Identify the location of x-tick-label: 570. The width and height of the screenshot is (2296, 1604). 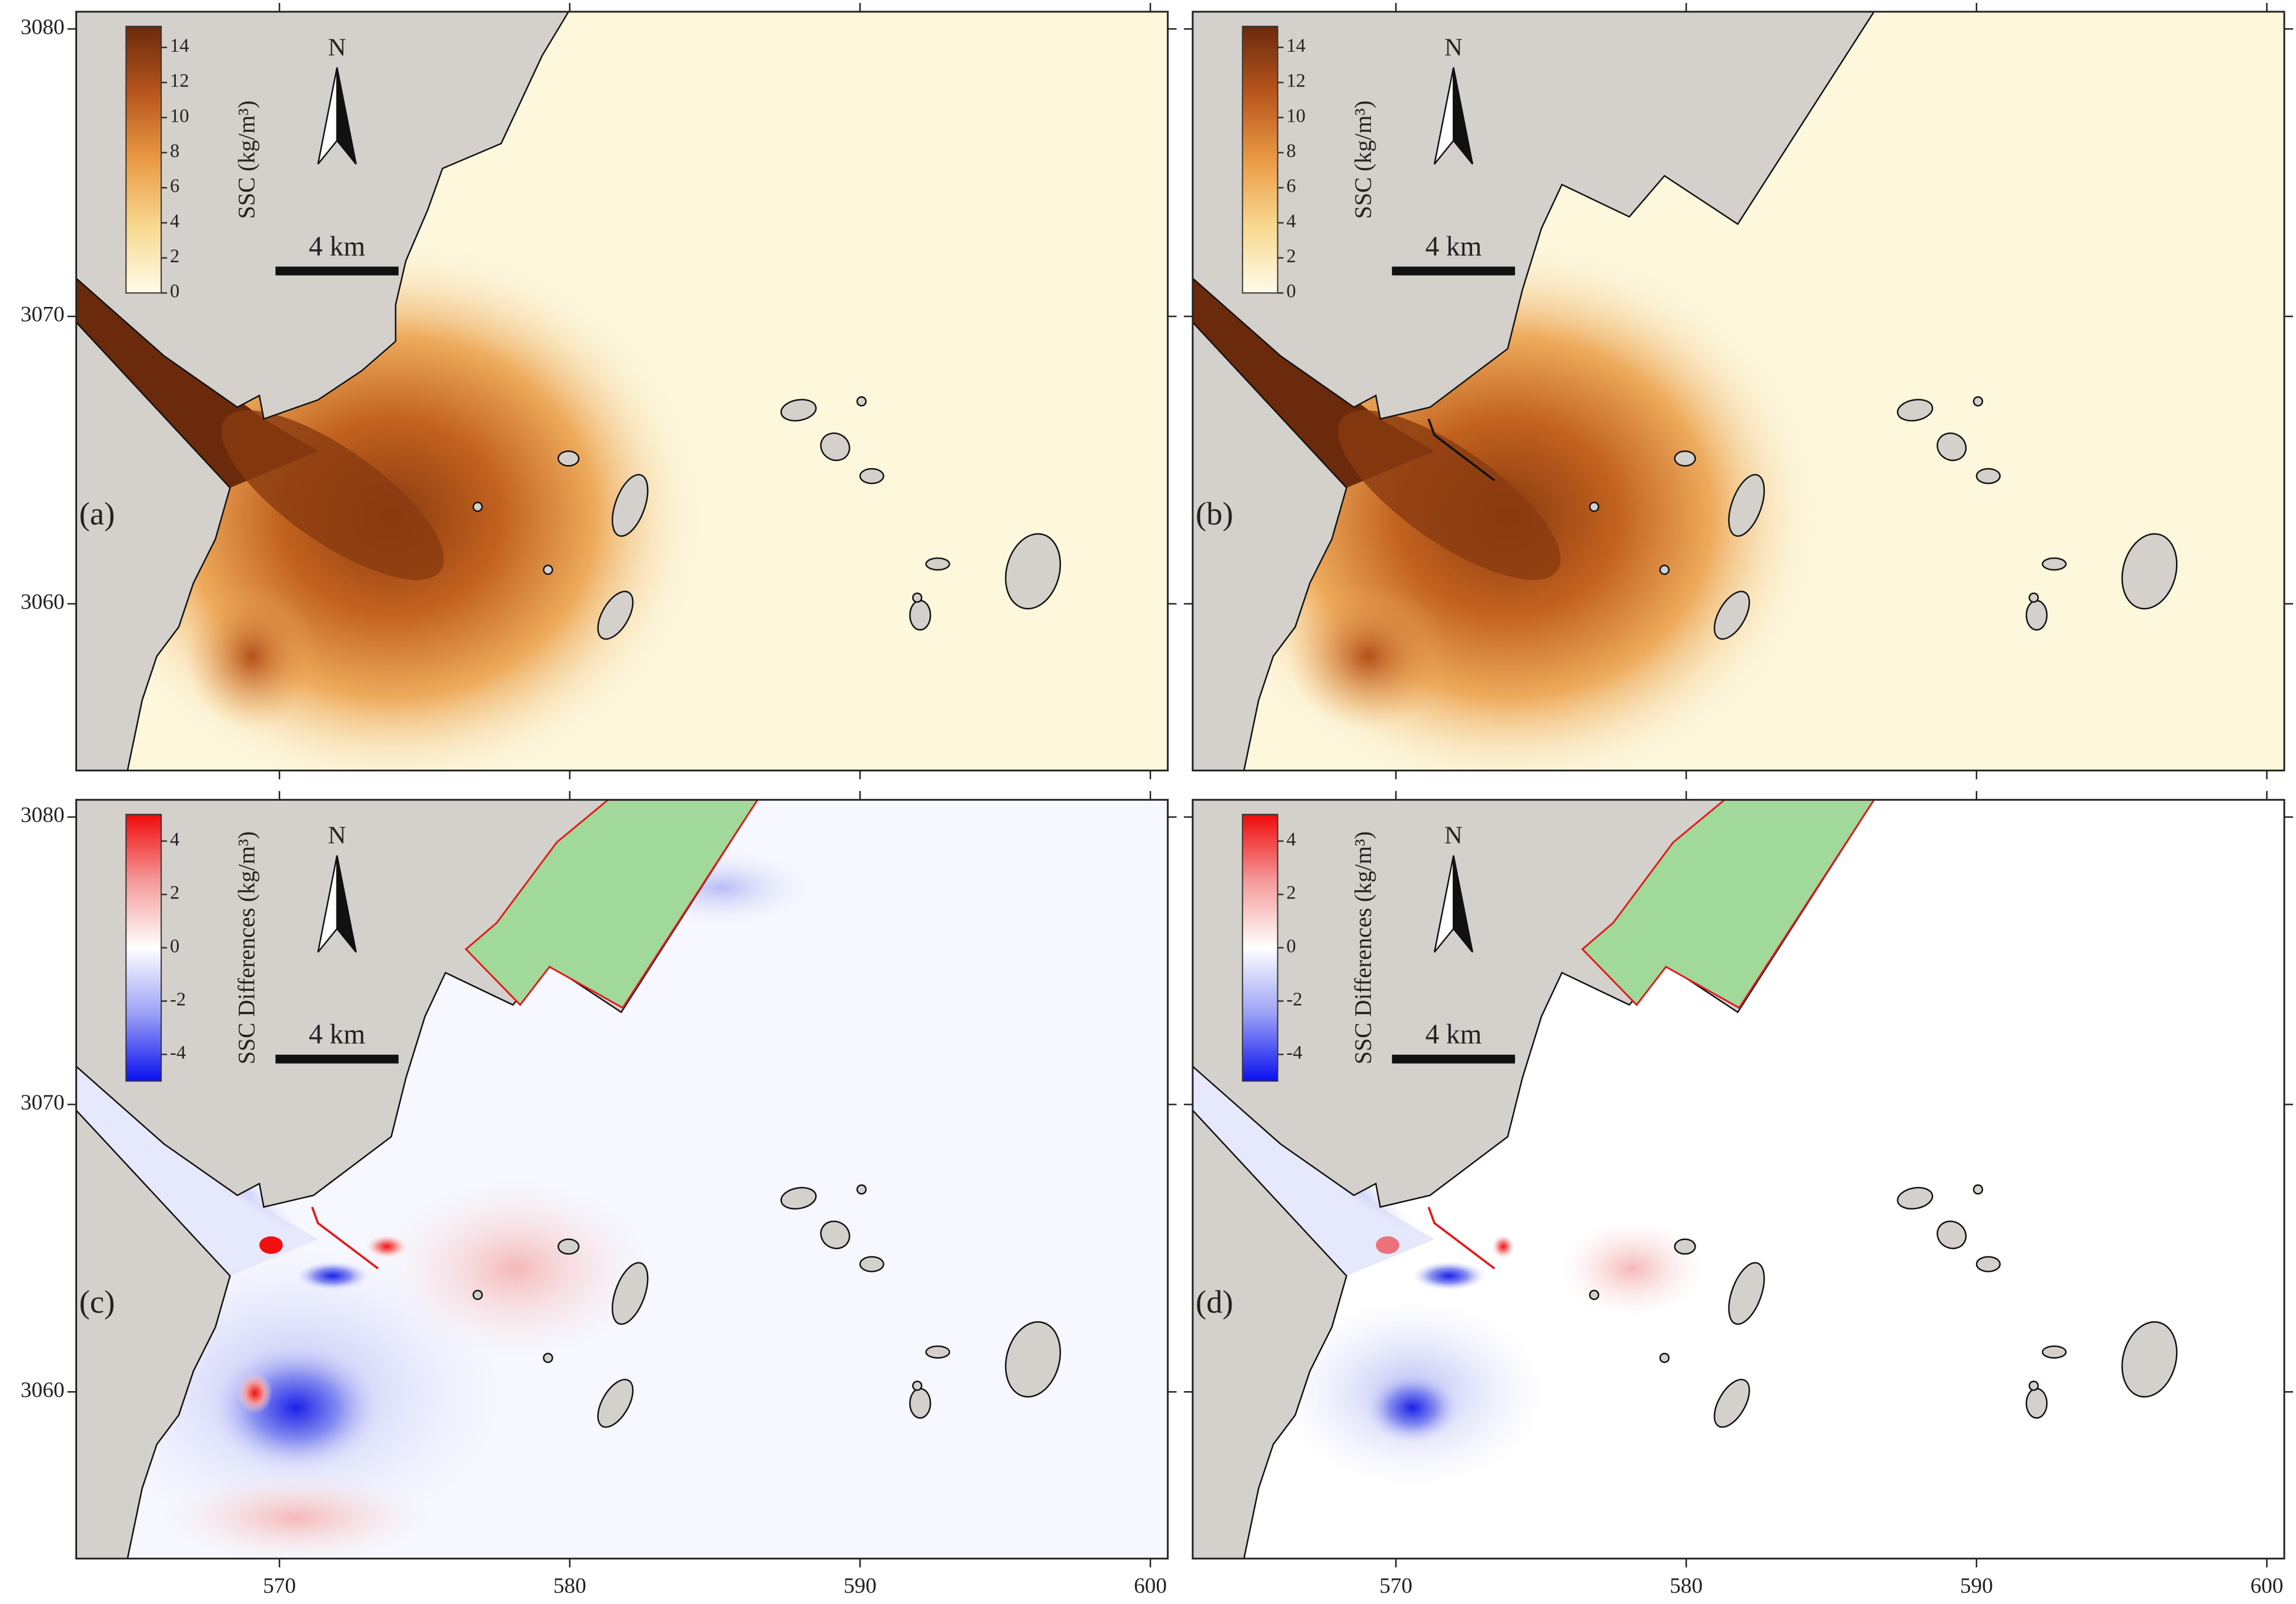
(279, 1586).